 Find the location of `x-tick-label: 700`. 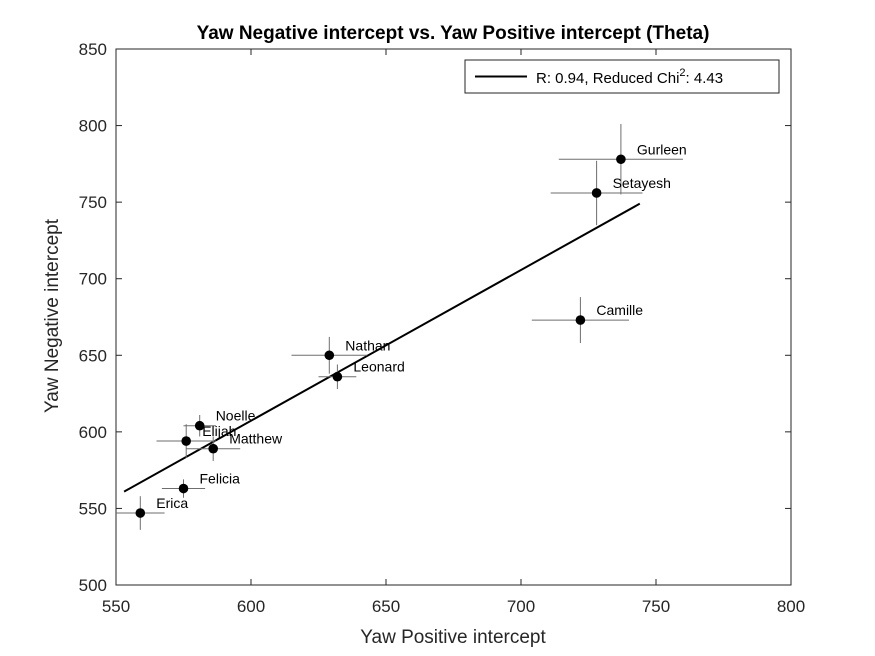

x-tick-label: 700 is located at coordinates (521, 606).